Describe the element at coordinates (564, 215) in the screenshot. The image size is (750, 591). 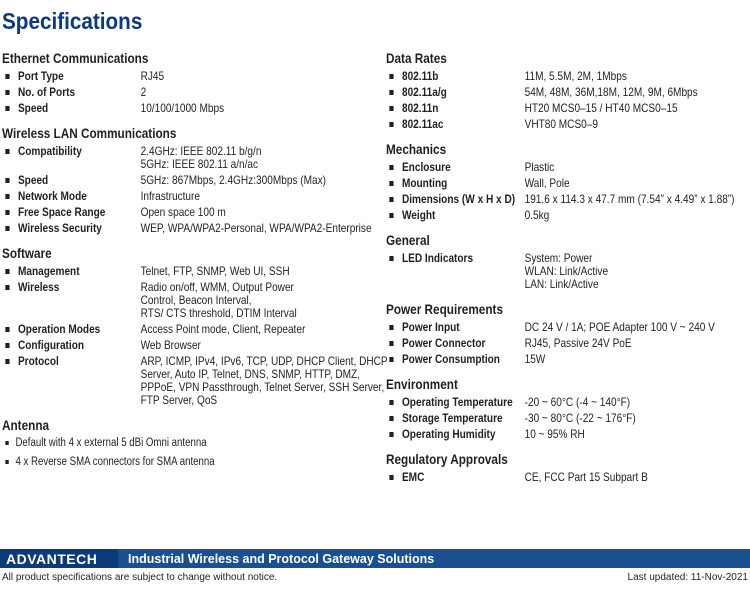
I see `spec-row: Weight 0.5kg` at that location.